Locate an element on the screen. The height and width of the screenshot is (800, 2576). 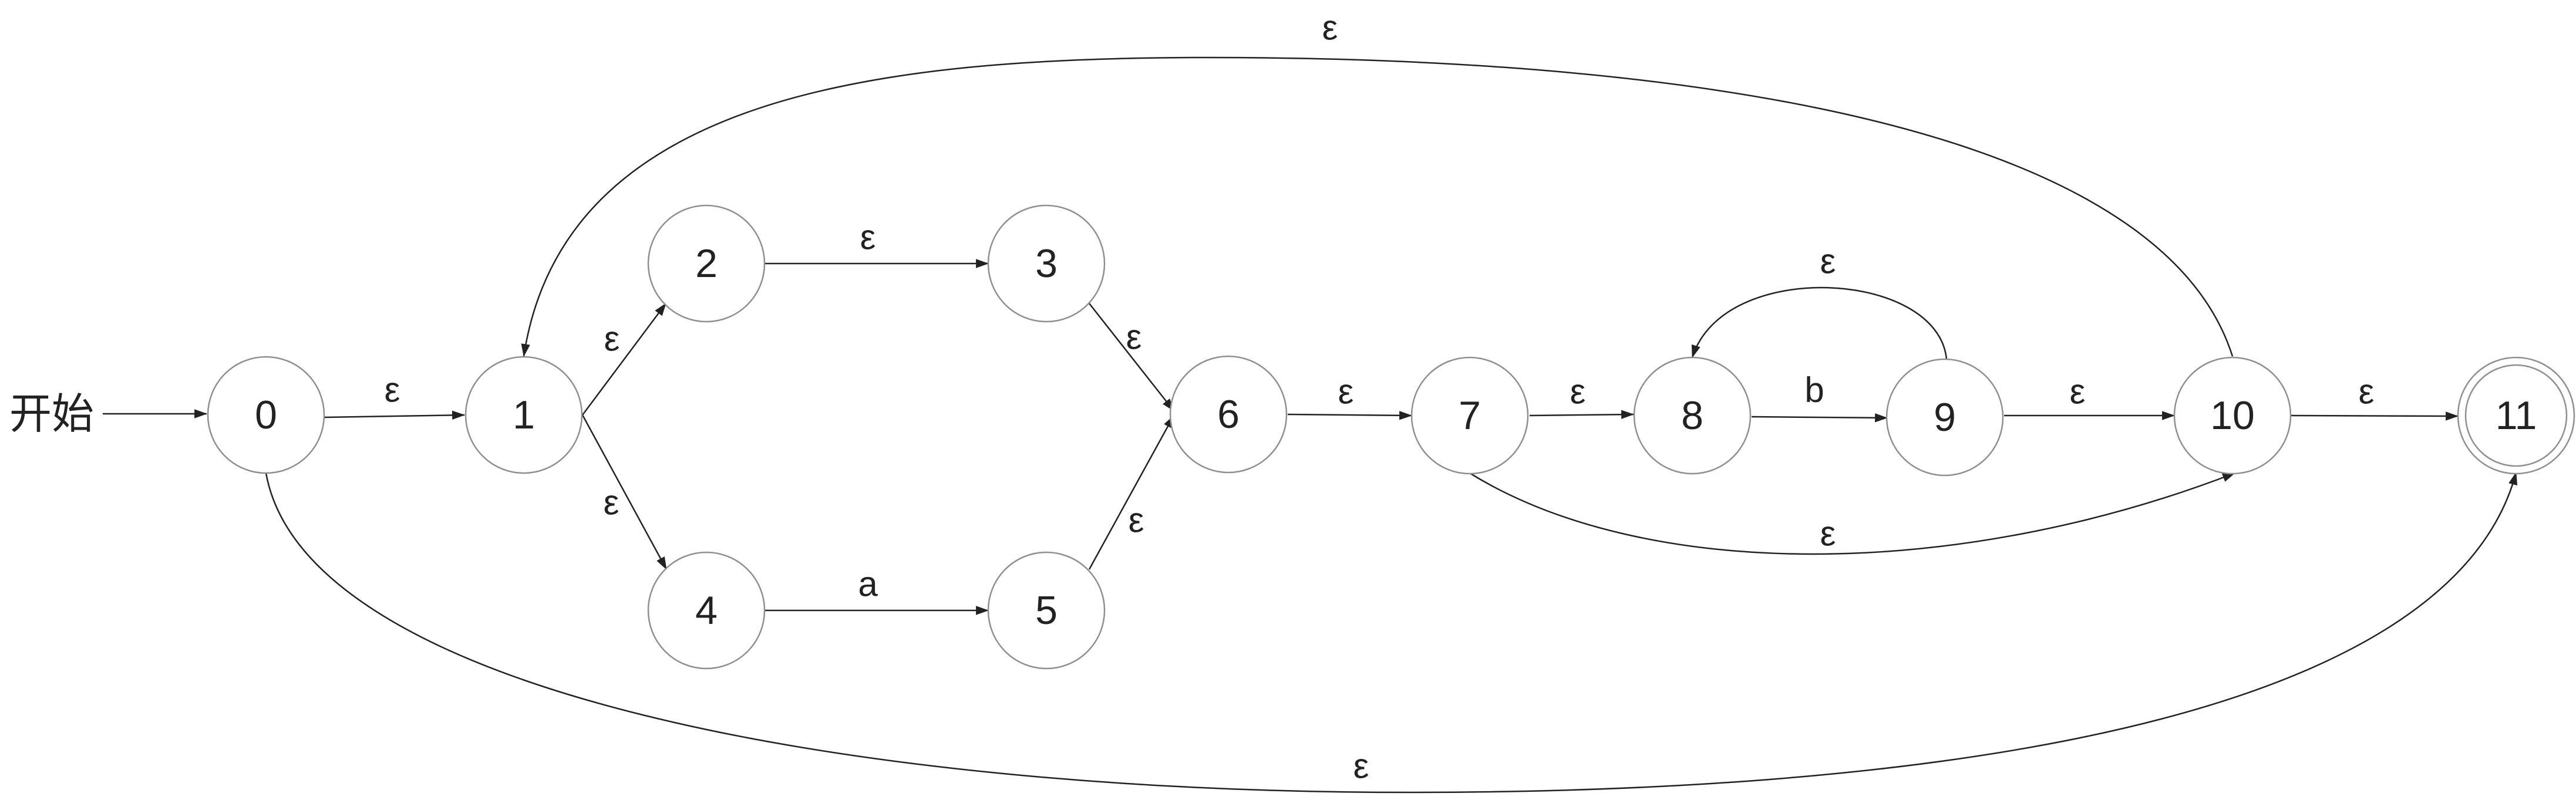
state-label-2: 2 is located at coordinates (706, 263).